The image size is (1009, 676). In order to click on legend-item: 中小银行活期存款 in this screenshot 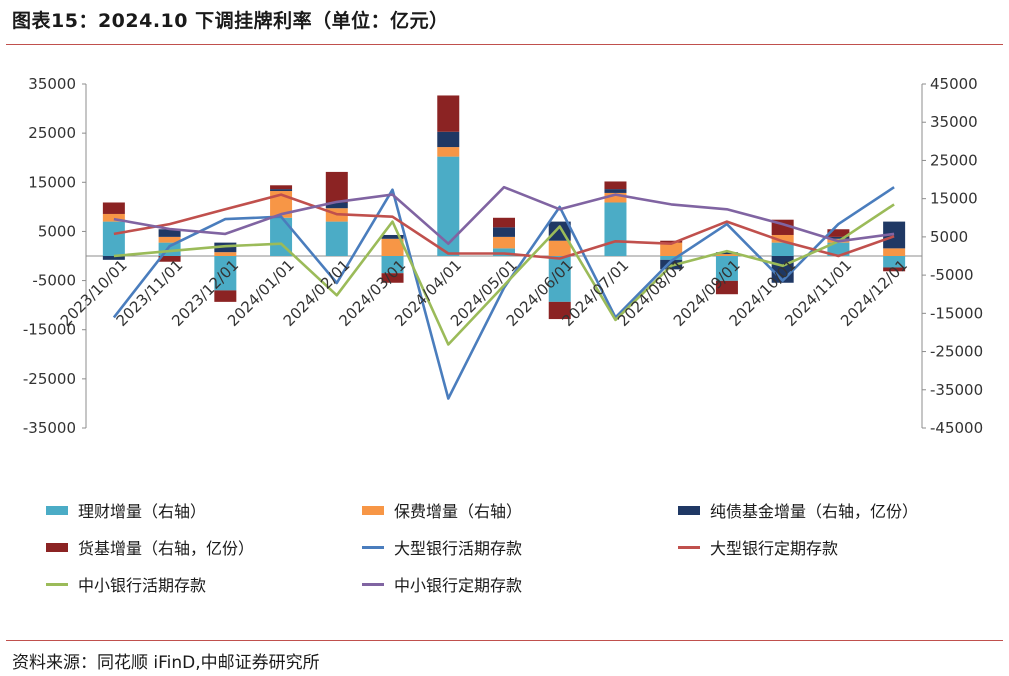, I will do `click(126, 584)`.